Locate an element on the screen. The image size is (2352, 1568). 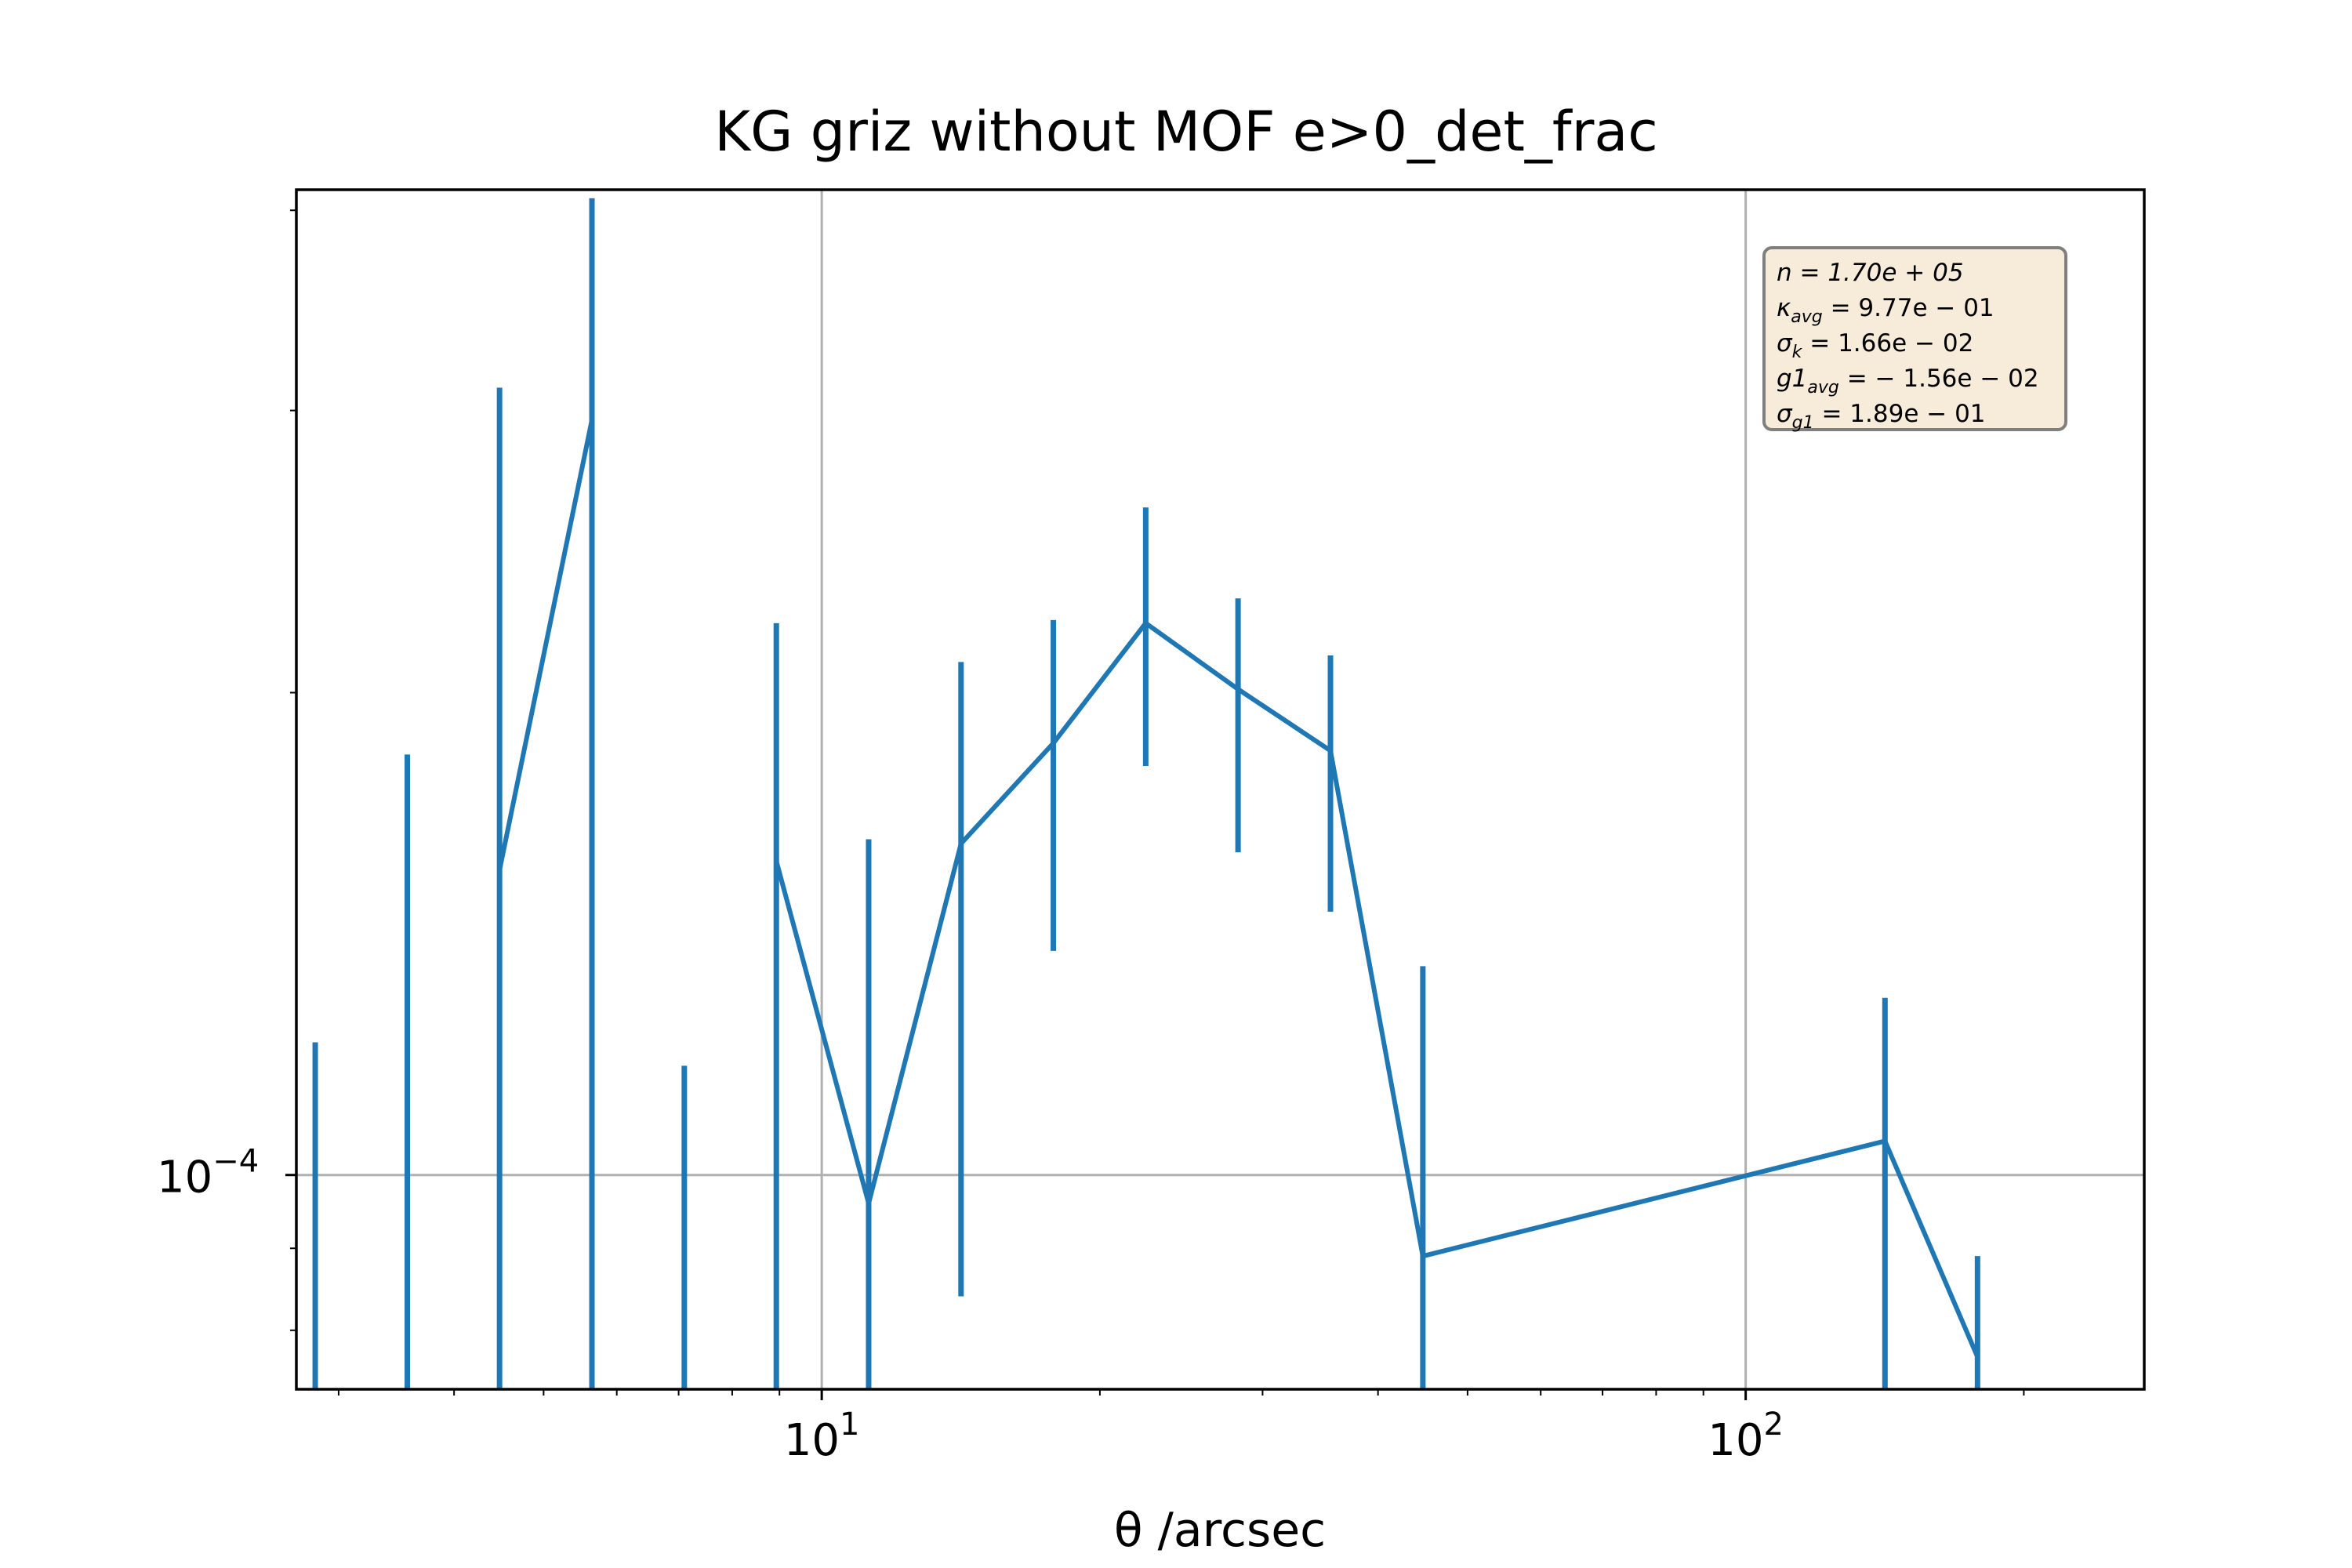
stats-line: n = 1.70e + 05 is located at coordinates (1871, 273).